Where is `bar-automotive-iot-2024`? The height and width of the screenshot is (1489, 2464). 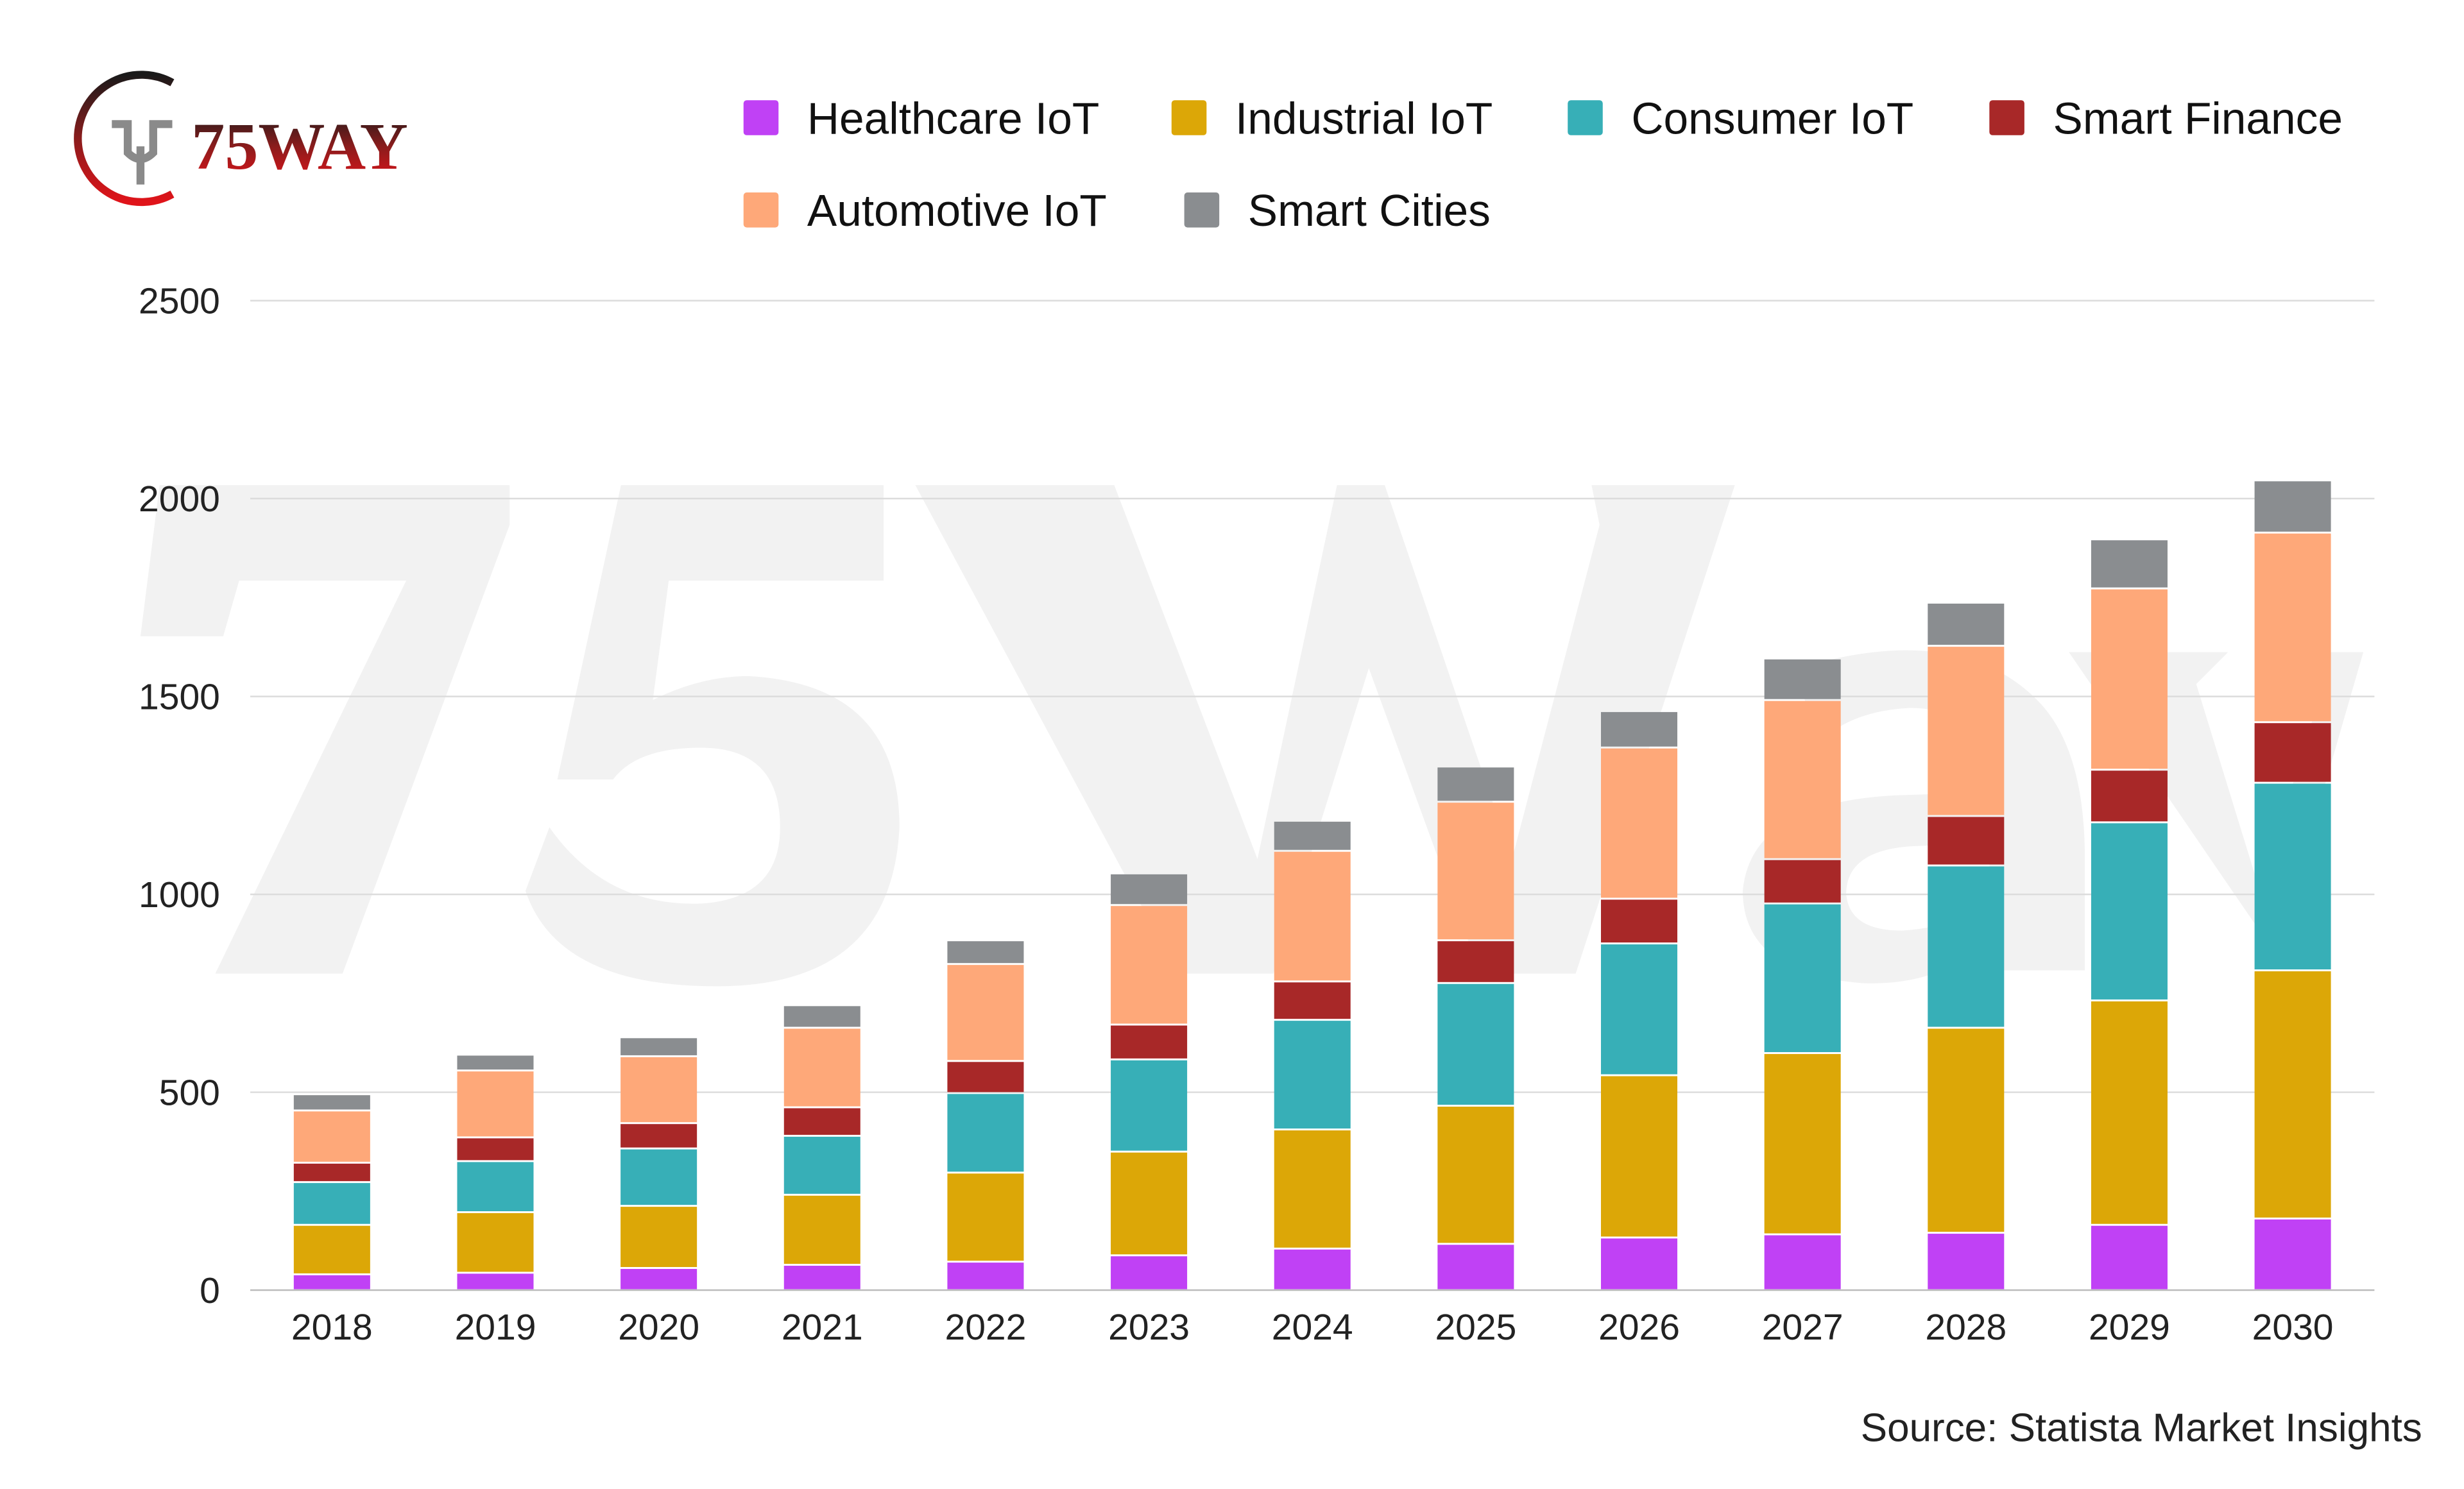 bar-automotive-iot-2024 is located at coordinates (1313, 916).